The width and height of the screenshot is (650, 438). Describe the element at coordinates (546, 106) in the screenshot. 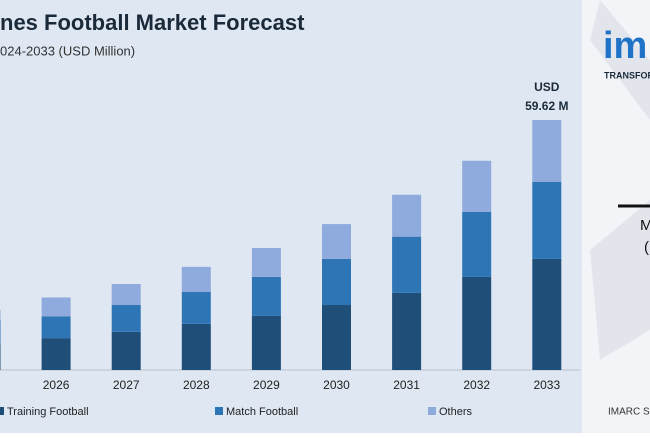

I see `total-label: 59.62 M` at that location.